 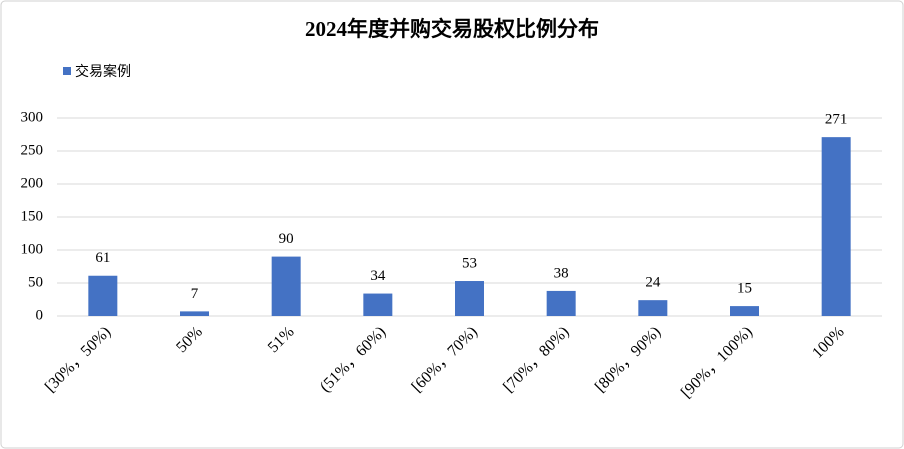 I want to click on data-label: 53, so click(x=469, y=263).